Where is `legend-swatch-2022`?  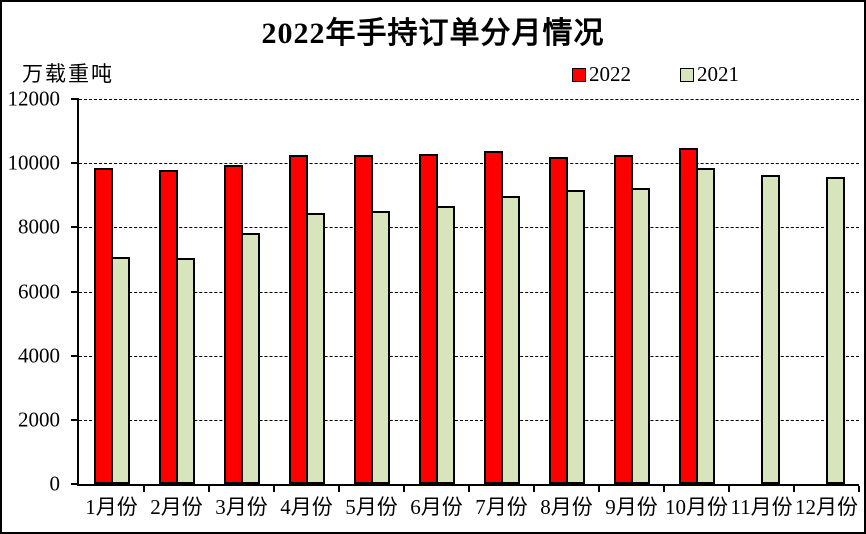 legend-swatch-2022 is located at coordinates (579, 74).